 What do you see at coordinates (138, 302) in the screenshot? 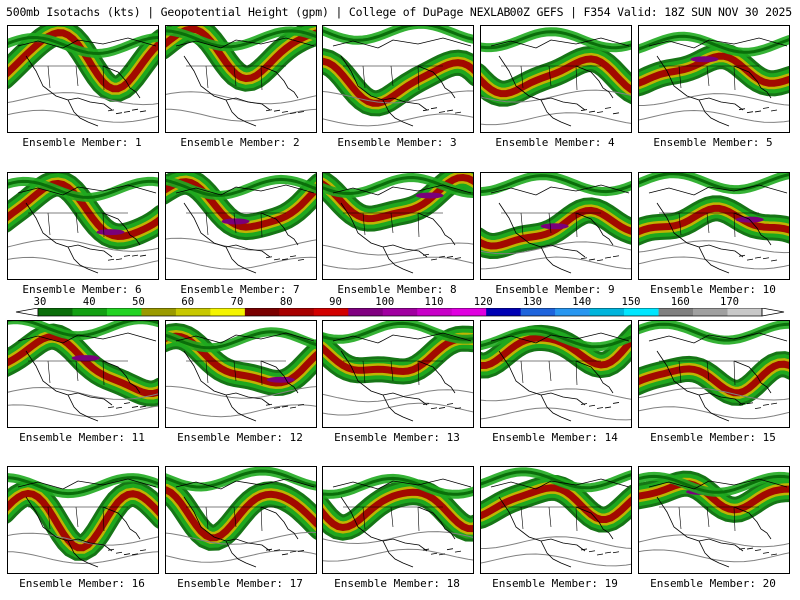
I see `colorbar-tick-label: 50` at bounding box center [138, 302].